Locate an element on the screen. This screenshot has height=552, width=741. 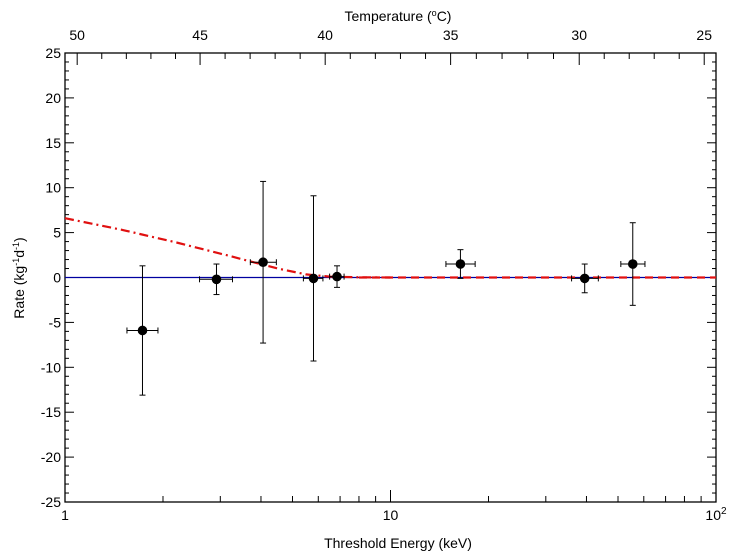
x-axis-title: Threshold Energy (keV) is located at coordinates (398, 543).